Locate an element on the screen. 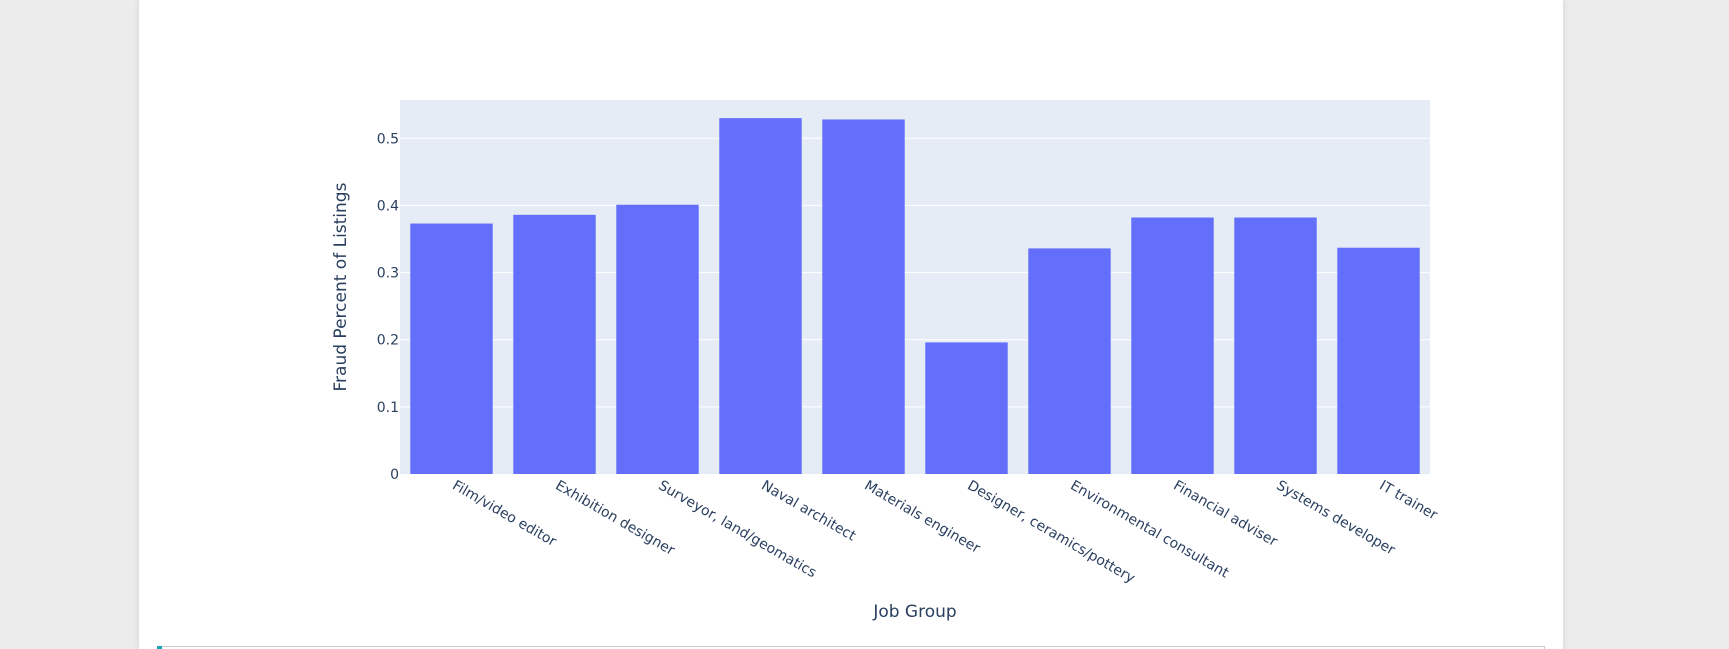 This screenshot has width=1729, height=649. x-tick-label: Naval architect is located at coordinates (809, 511).